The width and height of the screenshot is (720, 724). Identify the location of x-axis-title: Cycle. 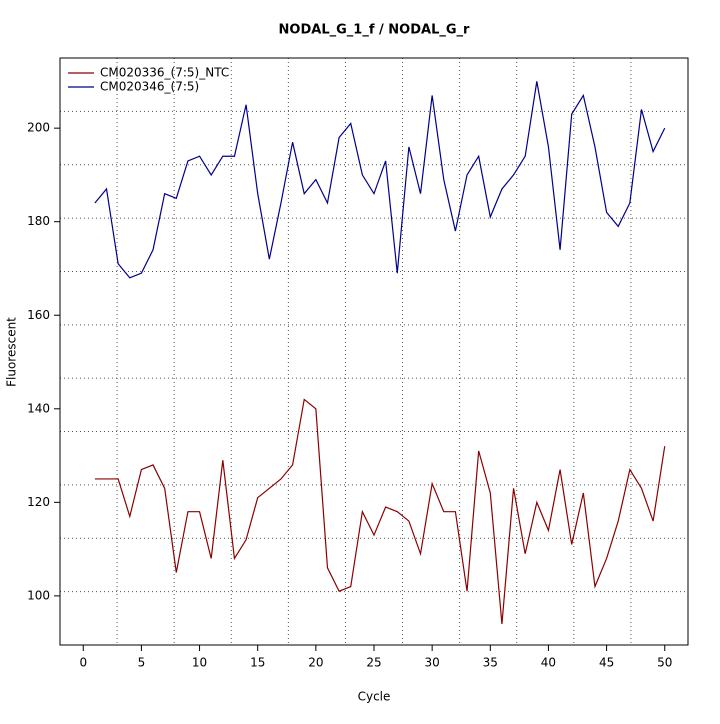
(374, 697).